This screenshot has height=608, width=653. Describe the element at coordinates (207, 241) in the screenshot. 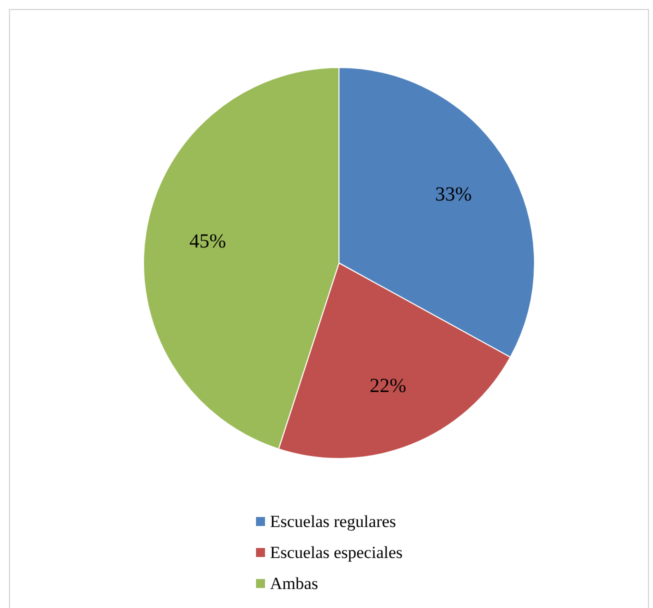

I see `data-label: 45%` at that location.